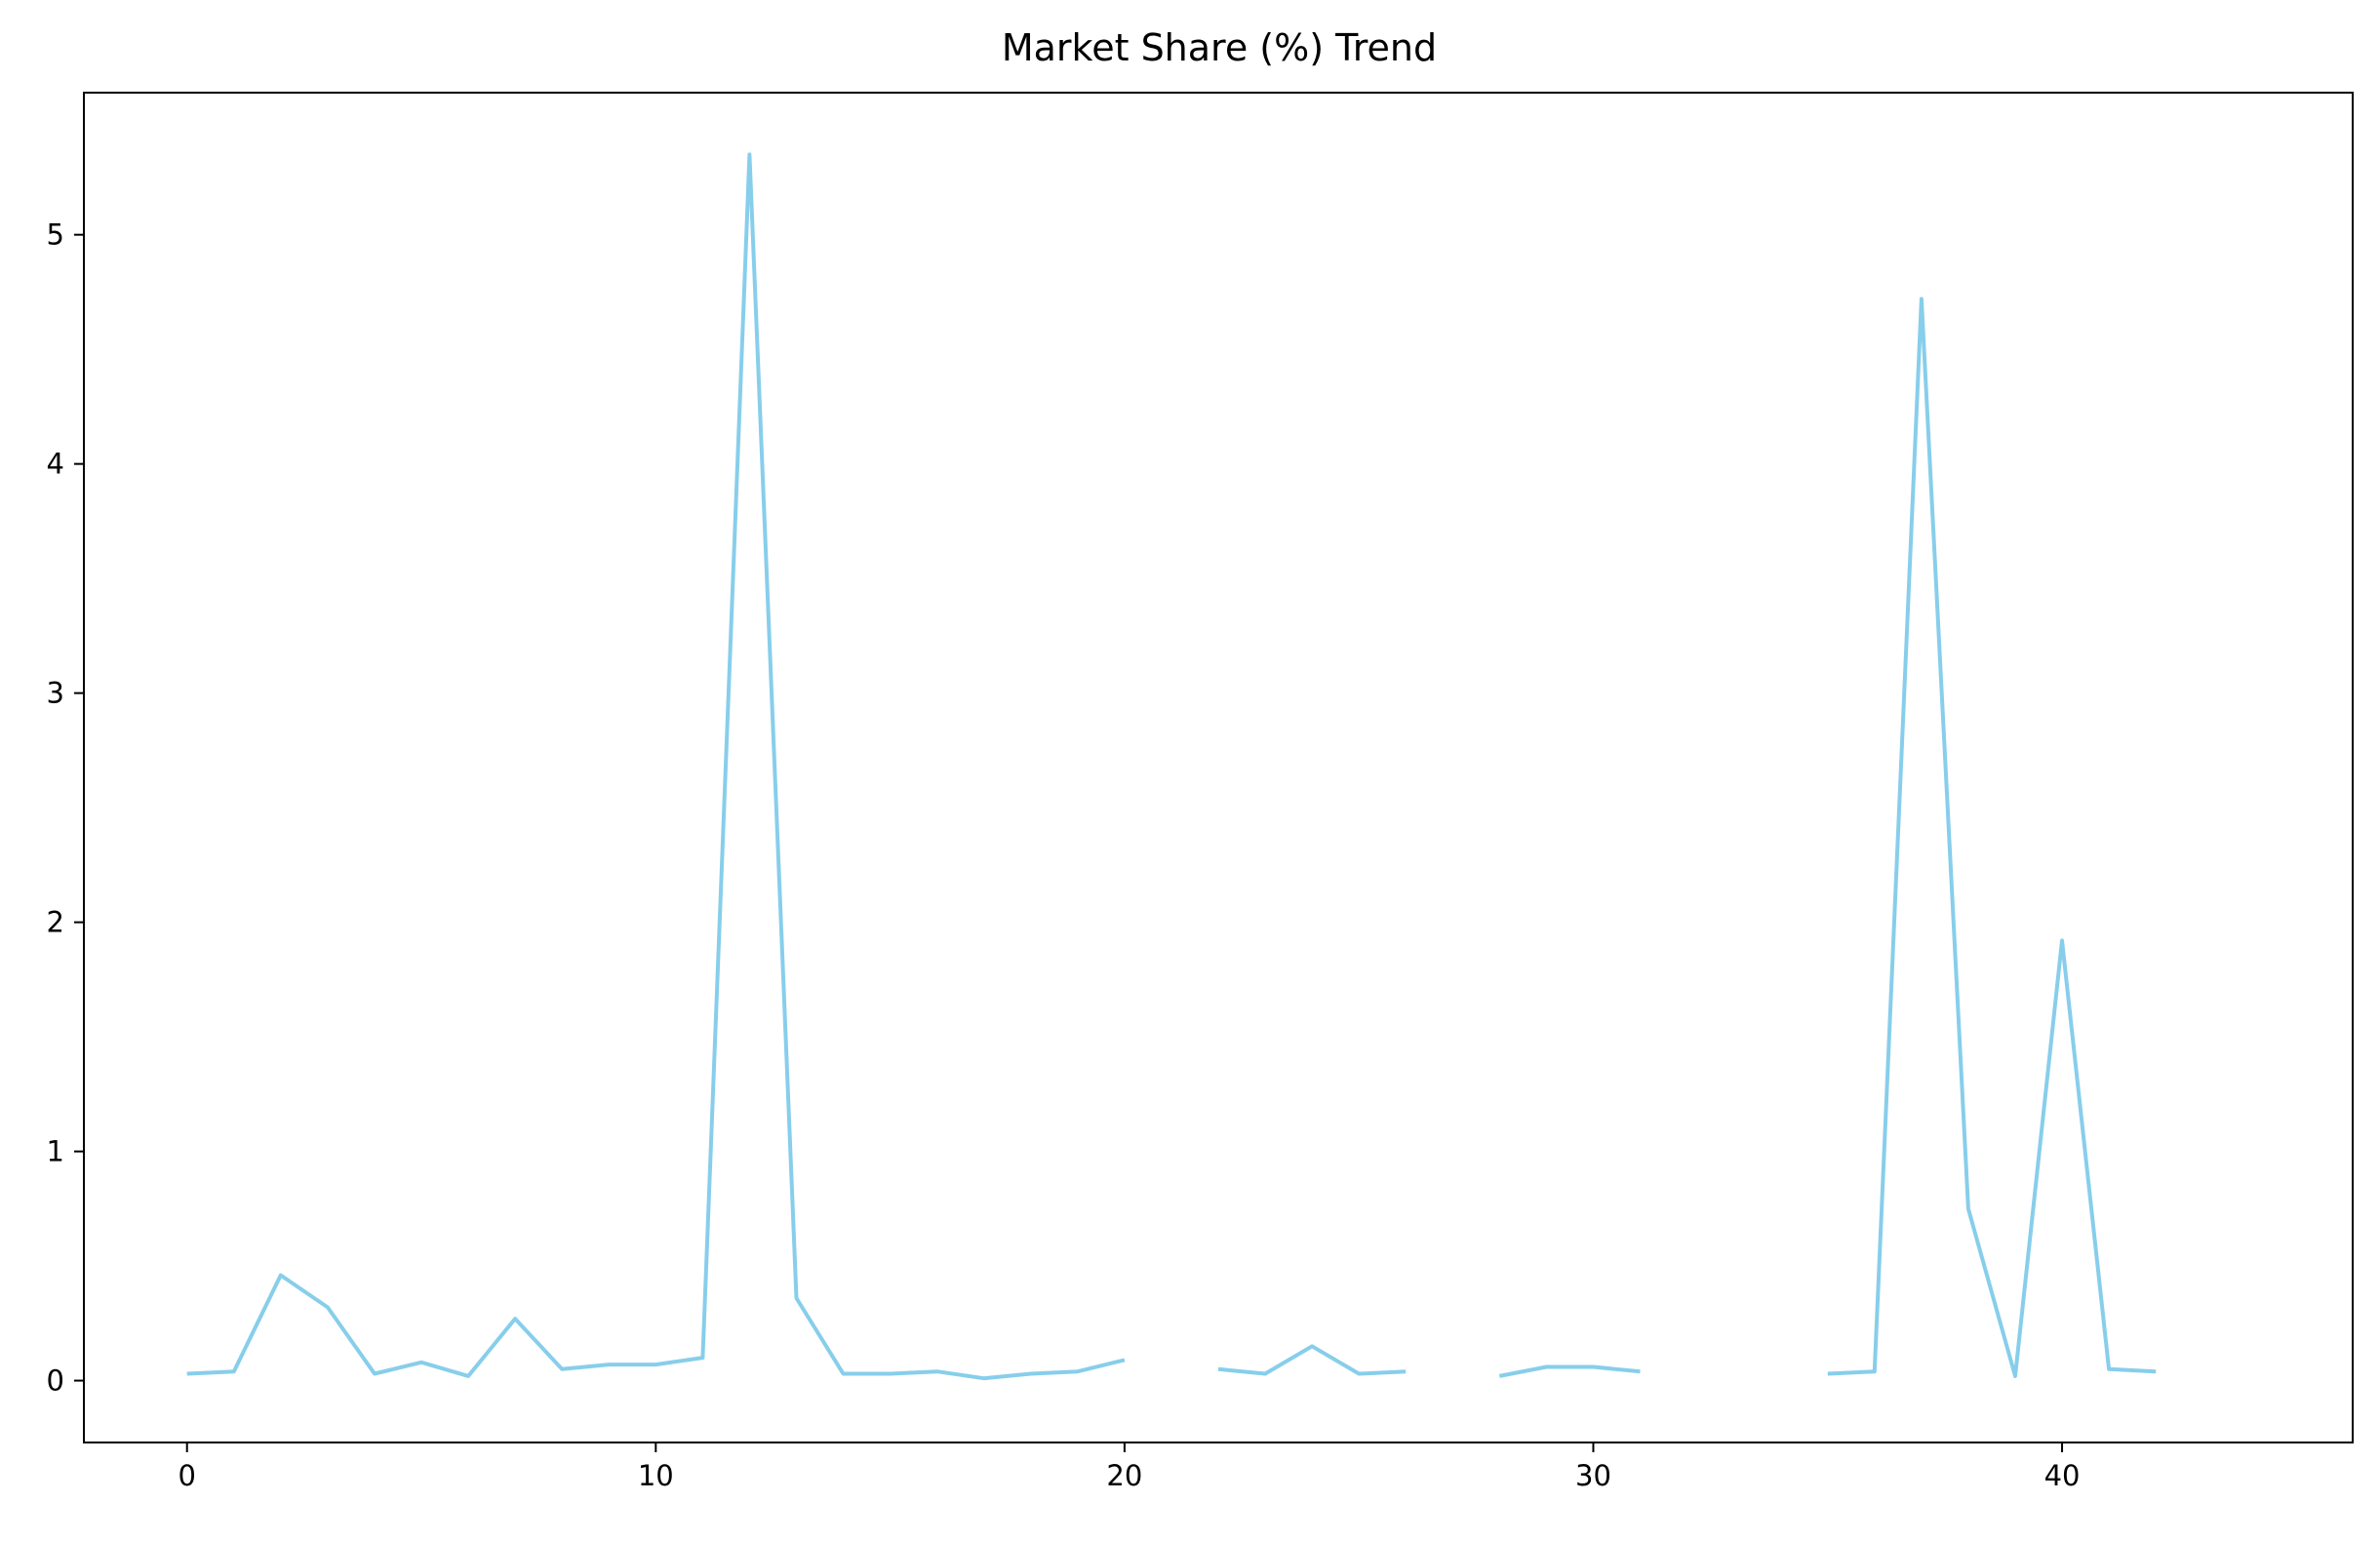  What do you see at coordinates (55, 1151) in the screenshot?
I see `y-tick-label: 1` at bounding box center [55, 1151].